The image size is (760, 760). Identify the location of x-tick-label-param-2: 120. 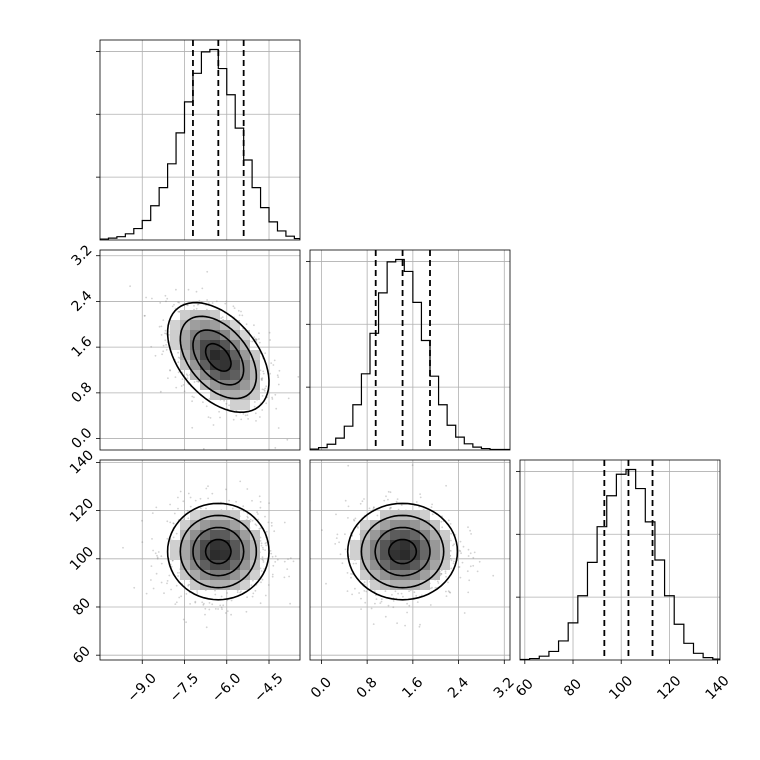
(669, 688).